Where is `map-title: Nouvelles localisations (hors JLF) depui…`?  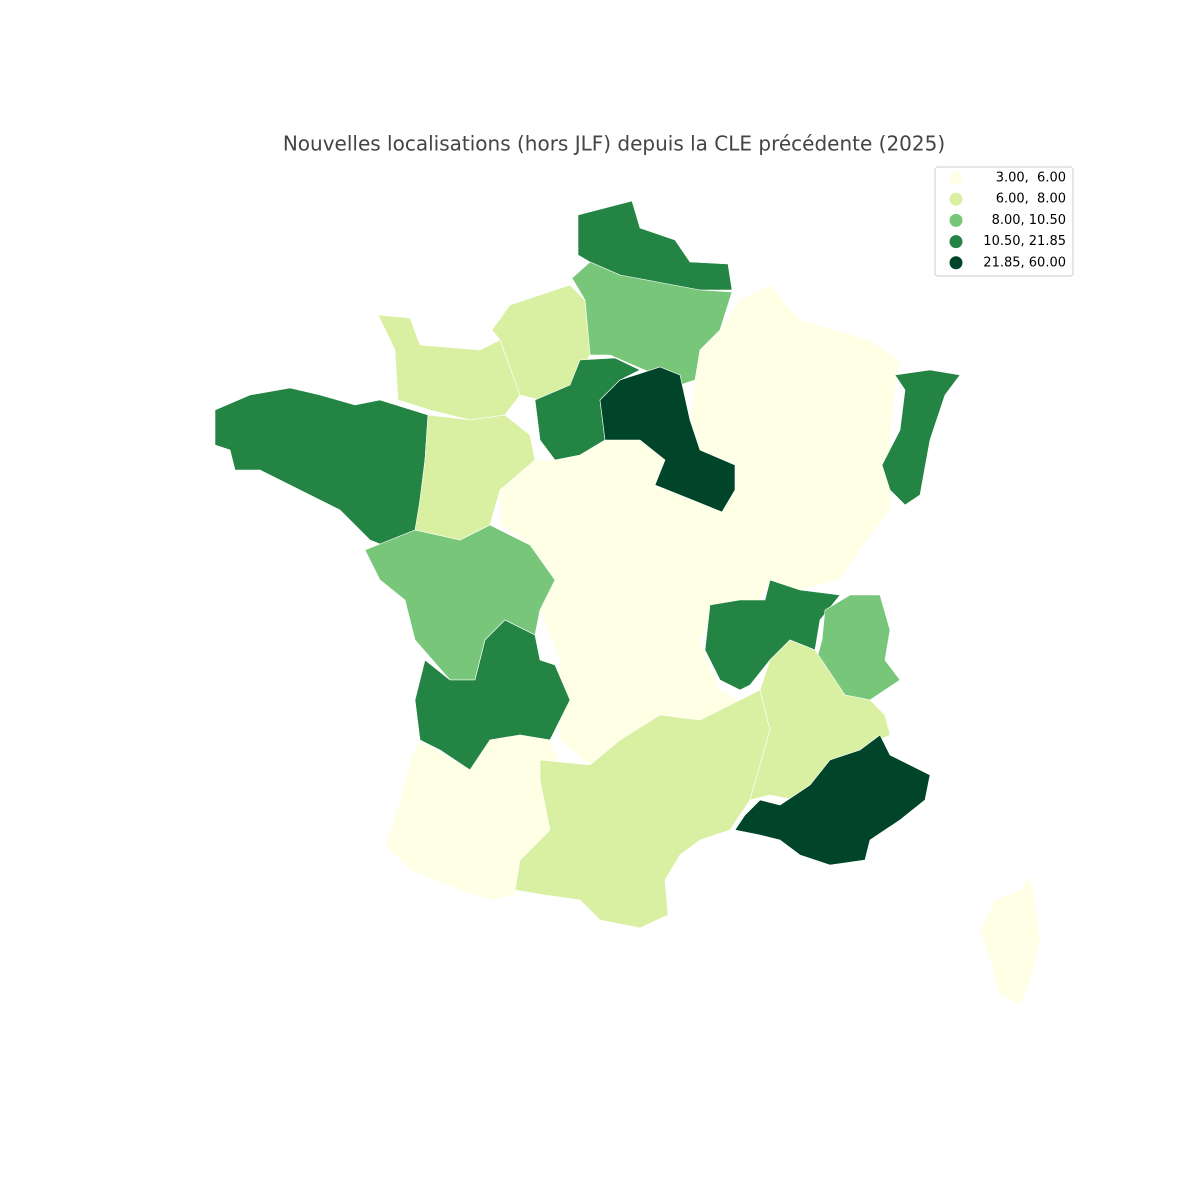
map-title: Nouvelles localisations (hors JLF) depui… is located at coordinates (614, 144).